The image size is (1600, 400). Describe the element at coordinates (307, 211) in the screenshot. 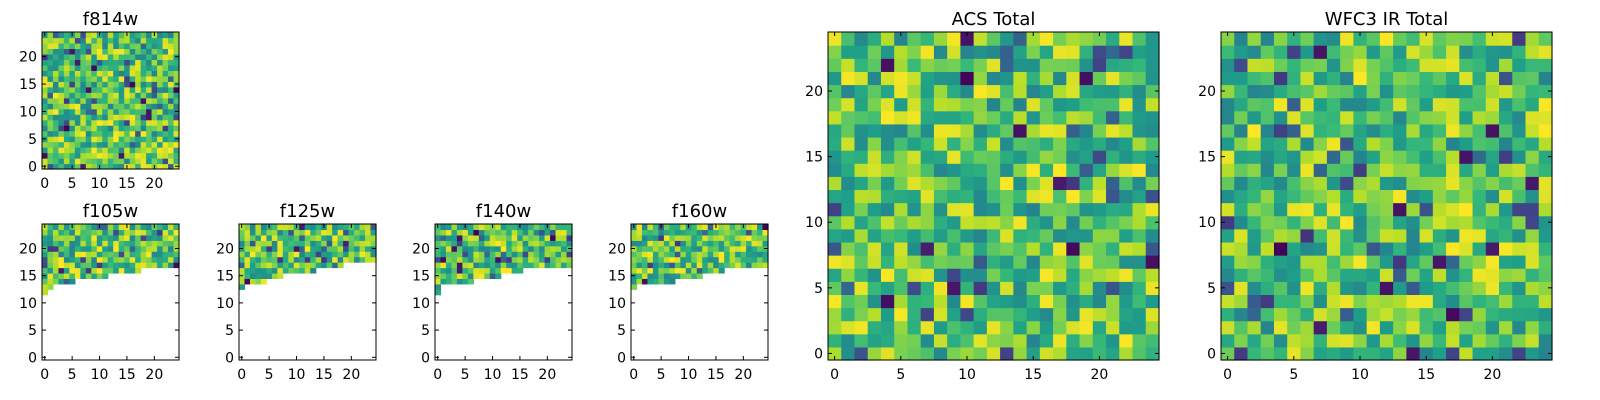

I see `panel-title: f125w` at that location.